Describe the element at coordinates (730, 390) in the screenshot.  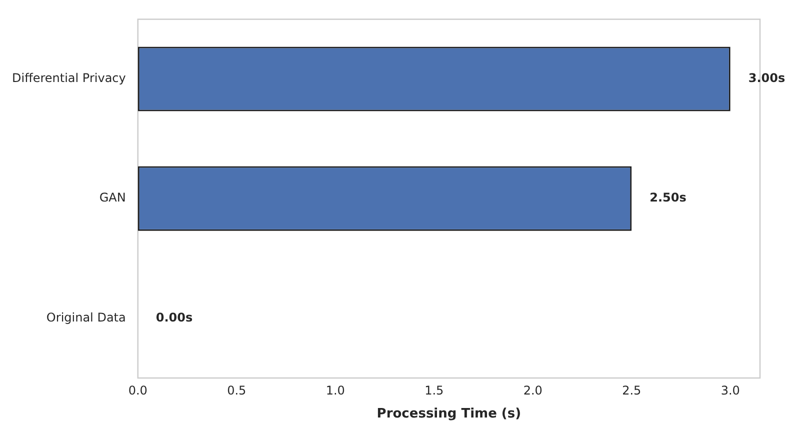
I see `x-tick-label: 3.0` at that location.